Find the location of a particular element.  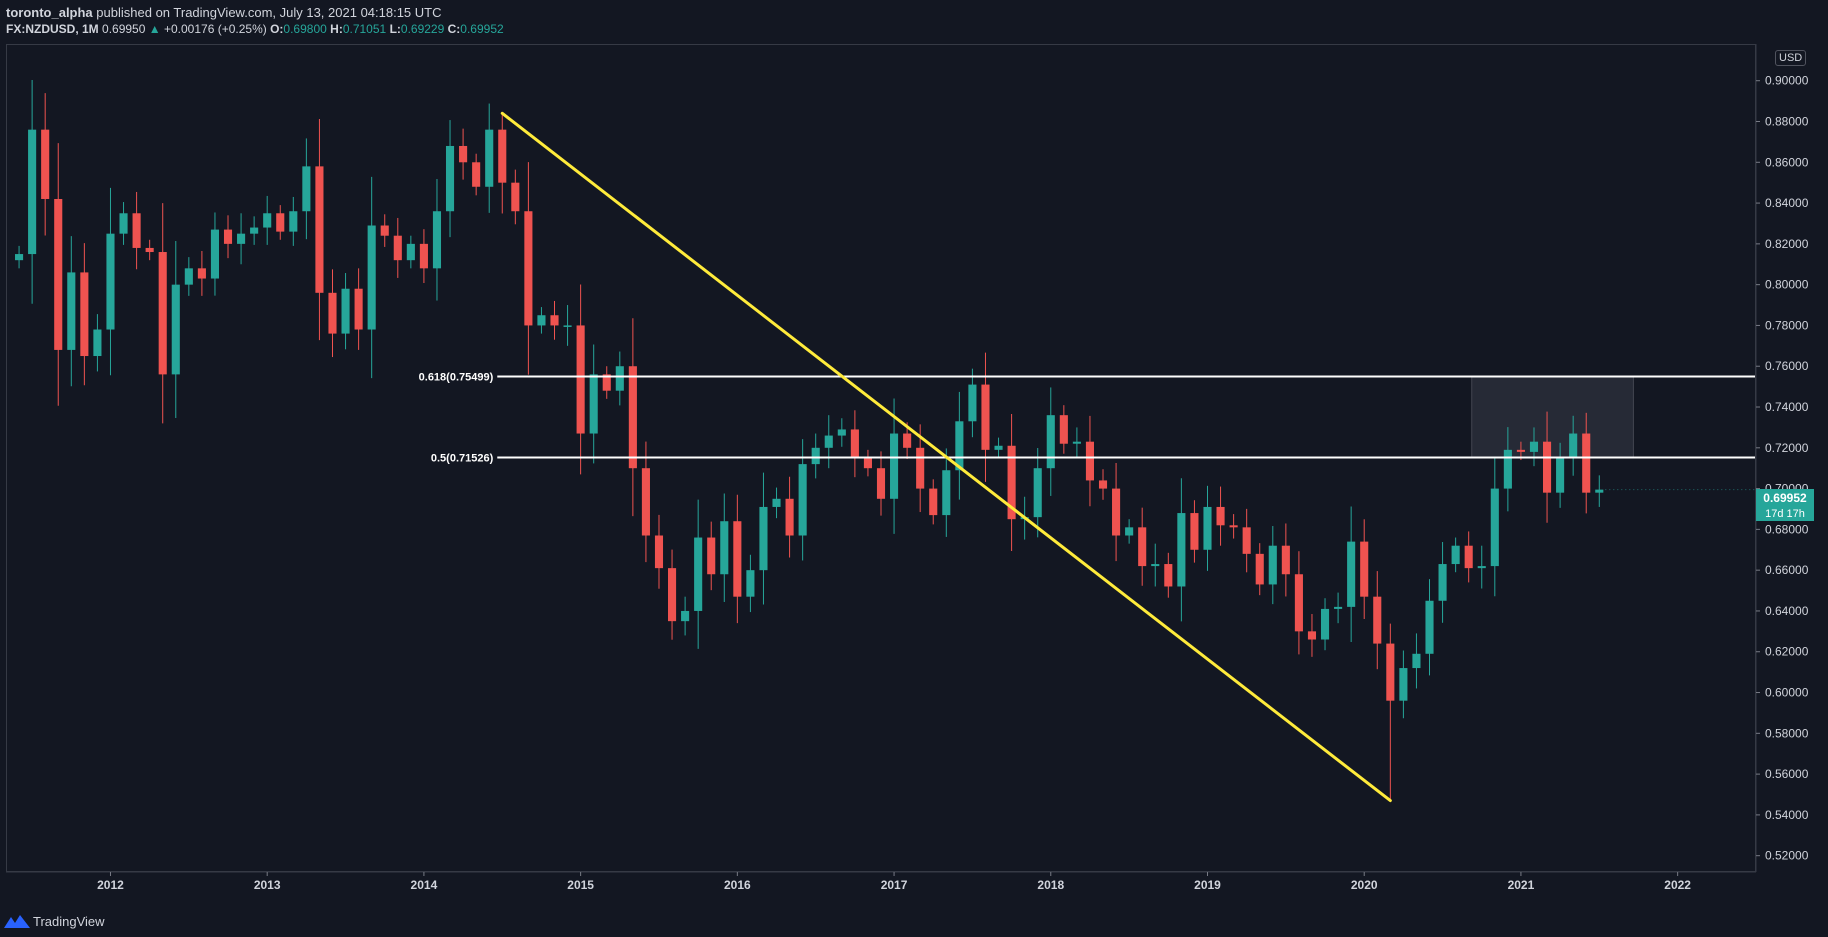

price-tick-label: 0.56000 is located at coordinates (1787, 774).